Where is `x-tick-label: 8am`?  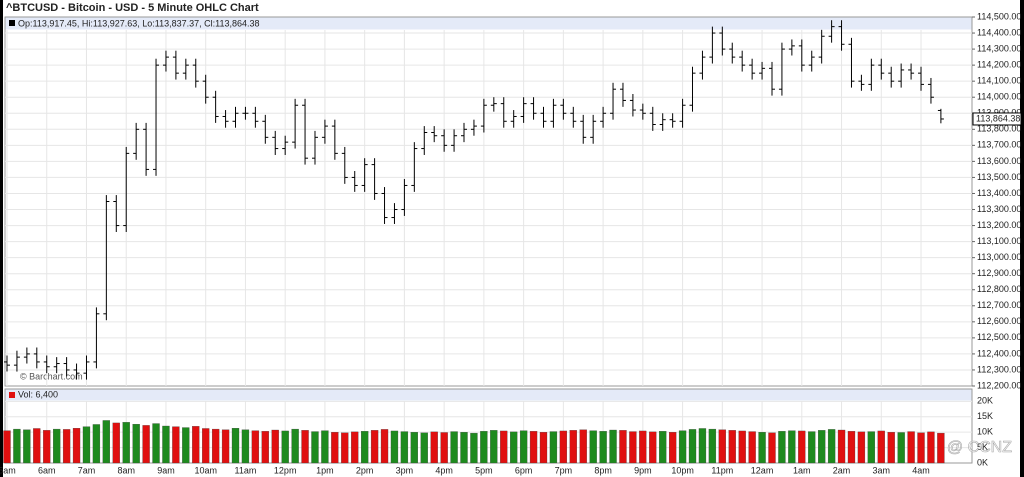
x-tick-label: 8am is located at coordinates (126, 470).